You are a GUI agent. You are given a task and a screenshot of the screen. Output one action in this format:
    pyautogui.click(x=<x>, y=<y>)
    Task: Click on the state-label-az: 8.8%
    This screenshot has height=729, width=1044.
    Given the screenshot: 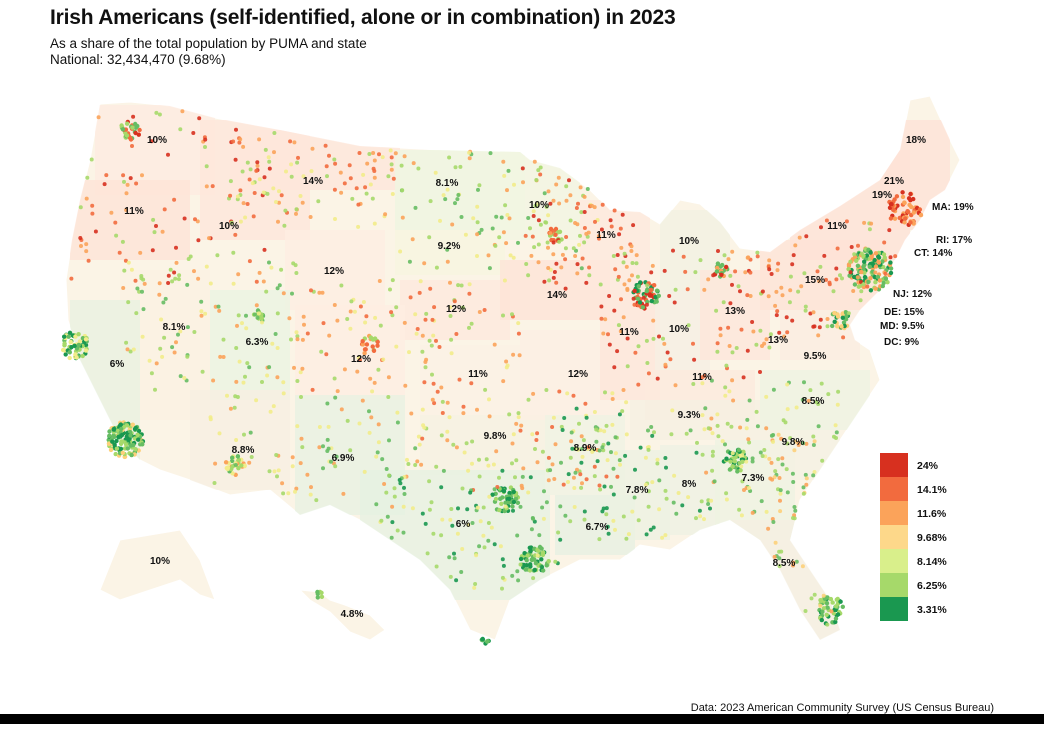 What is the action you would take?
    pyautogui.click(x=243, y=450)
    